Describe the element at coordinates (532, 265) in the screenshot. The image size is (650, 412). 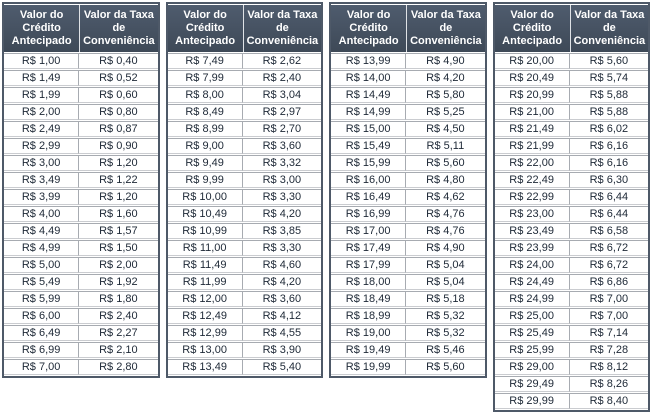
I see `credit-value-cell: R$ 24,00` at that location.